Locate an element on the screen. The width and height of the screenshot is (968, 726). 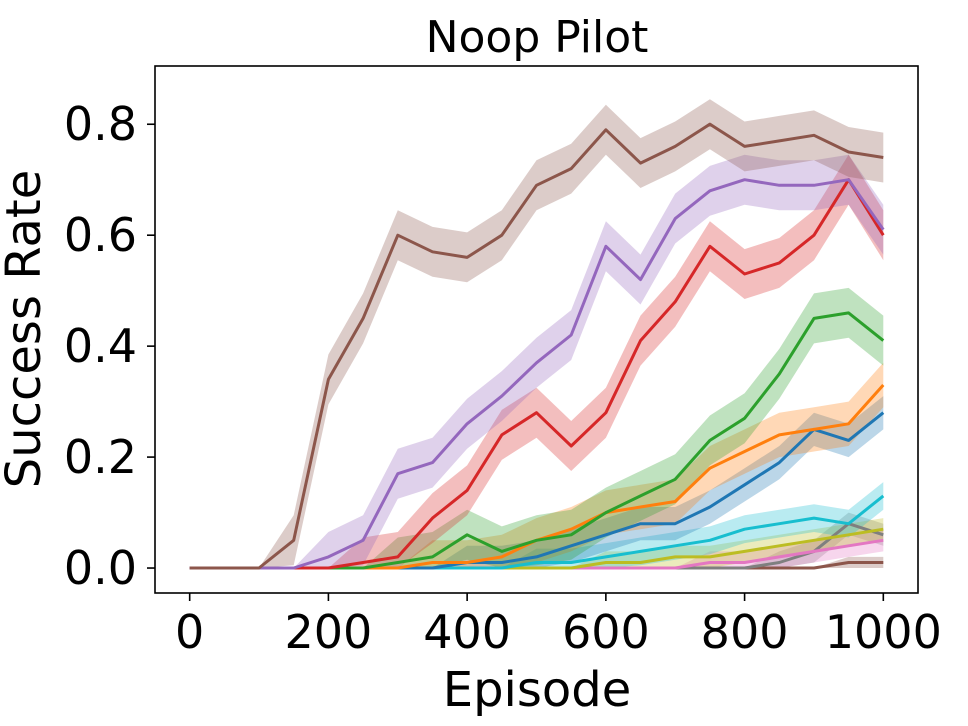
y-axis-ticks: 0.0 0.2 0.4 0.6 0.8 is located at coordinates (109, 346).